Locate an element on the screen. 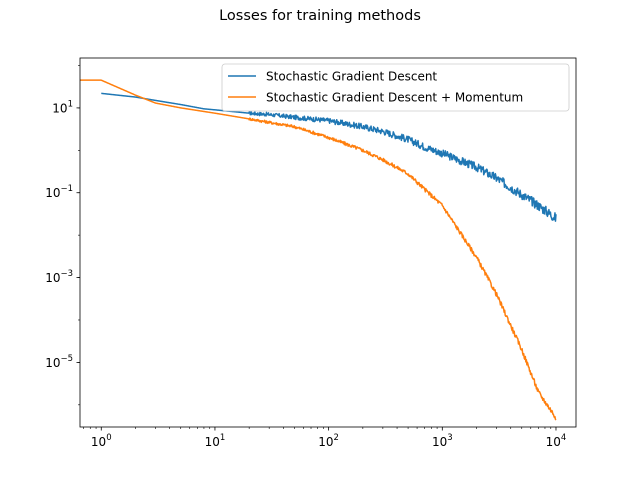 The width and height of the screenshot is (640, 480). legend-label-1: Stochastic Gradient Descent + Momentum is located at coordinates (394, 98).